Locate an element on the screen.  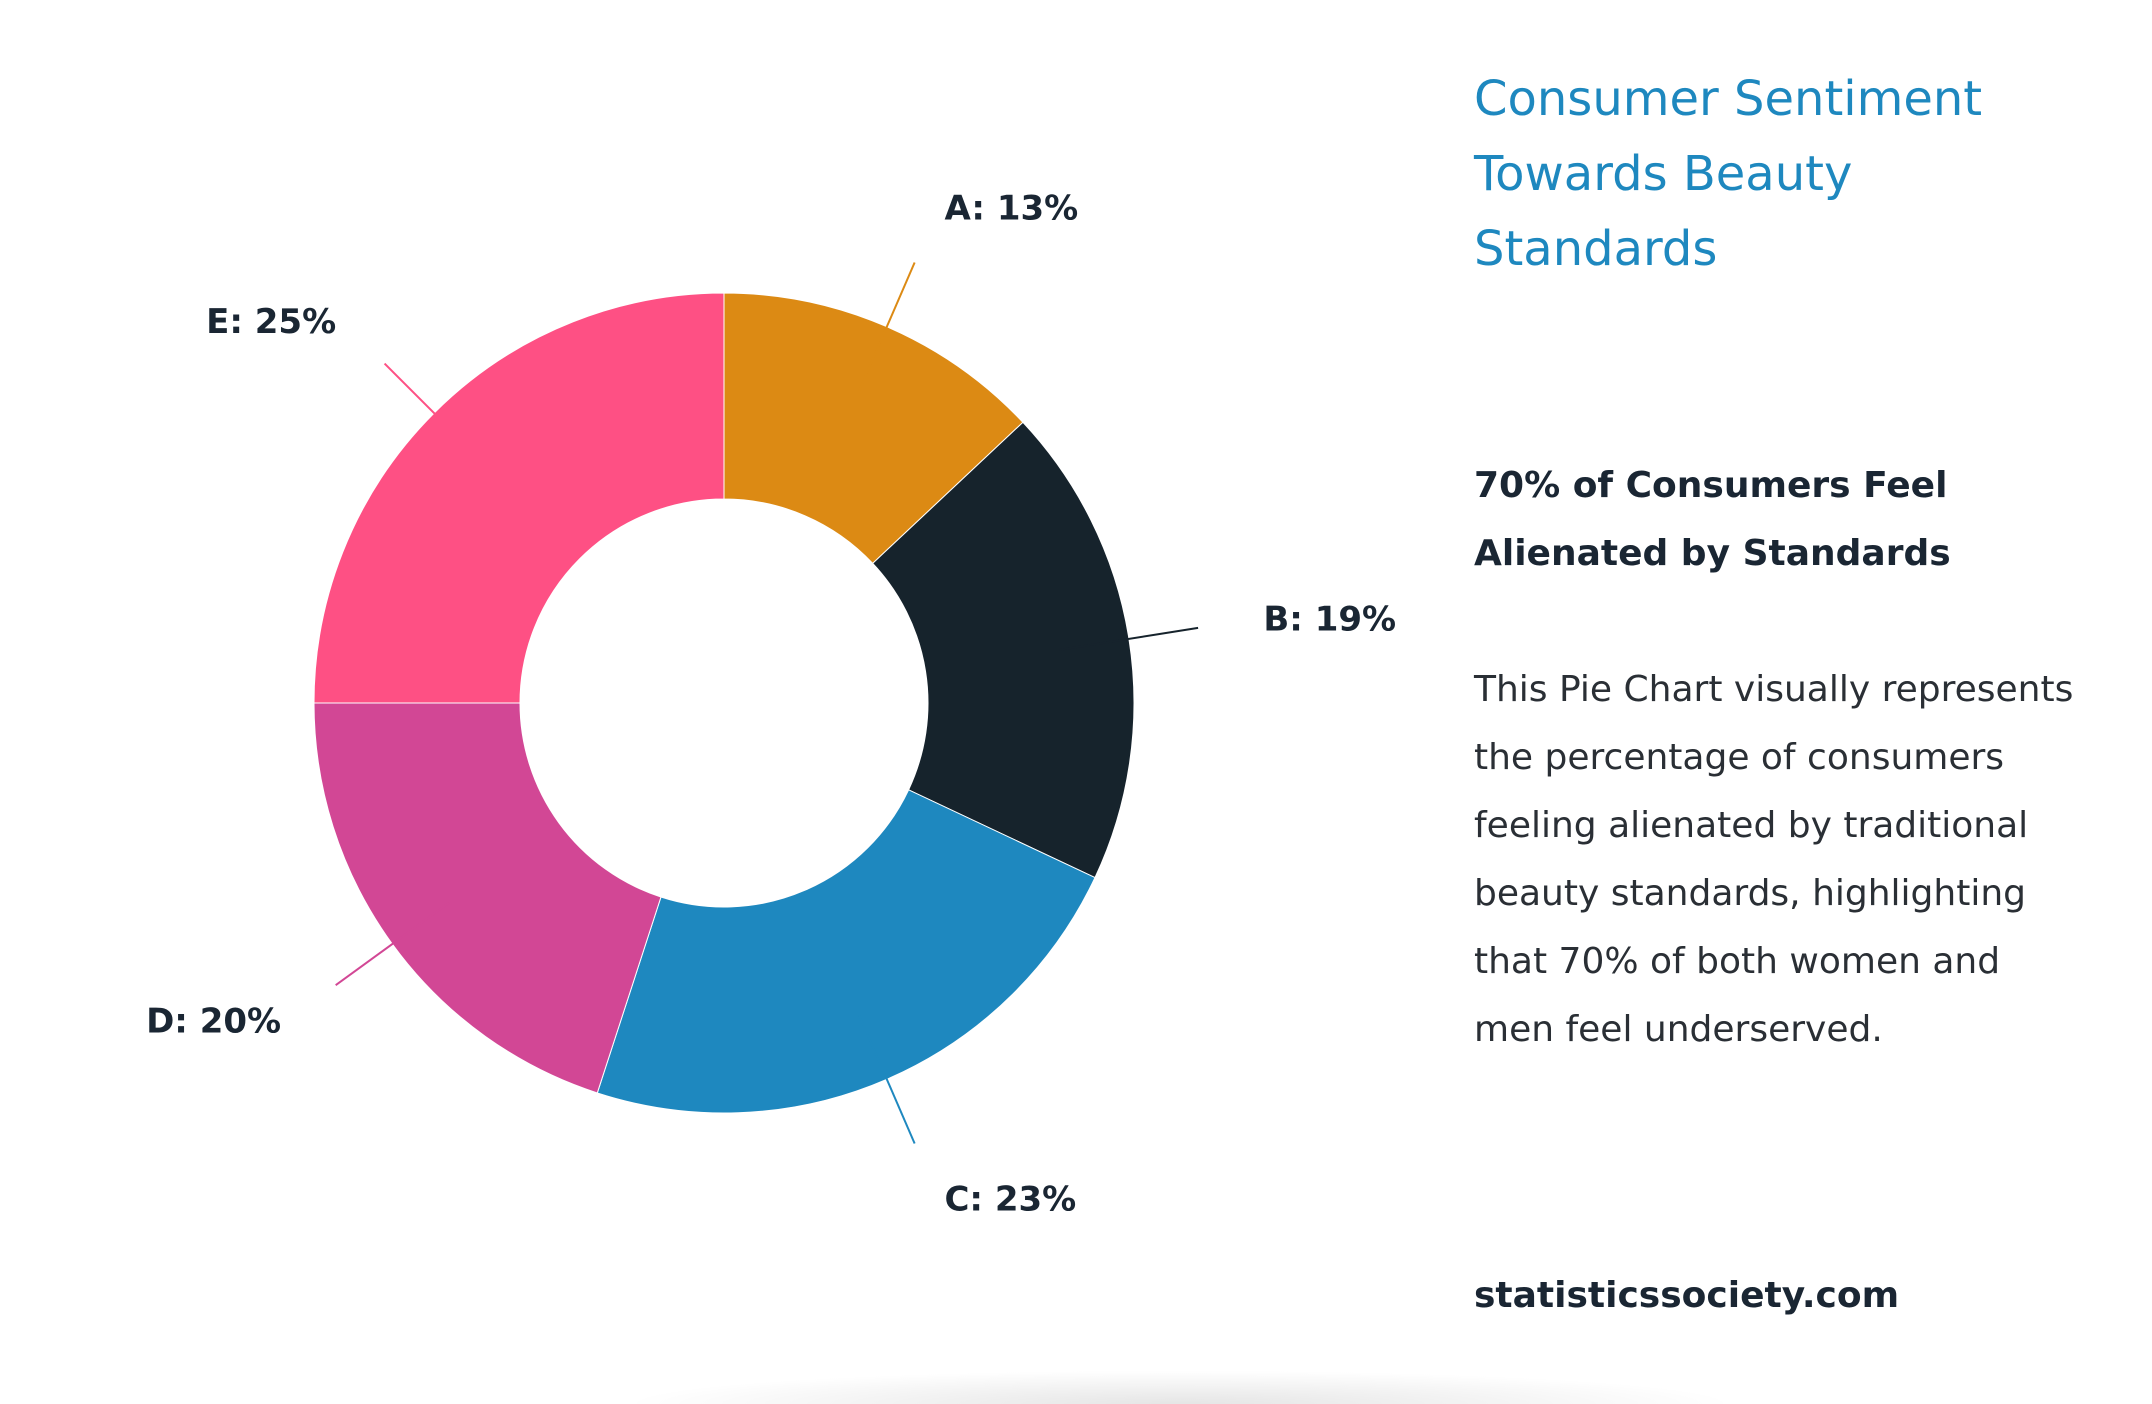
label-d: D: 20% is located at coordinates (213, 1021).